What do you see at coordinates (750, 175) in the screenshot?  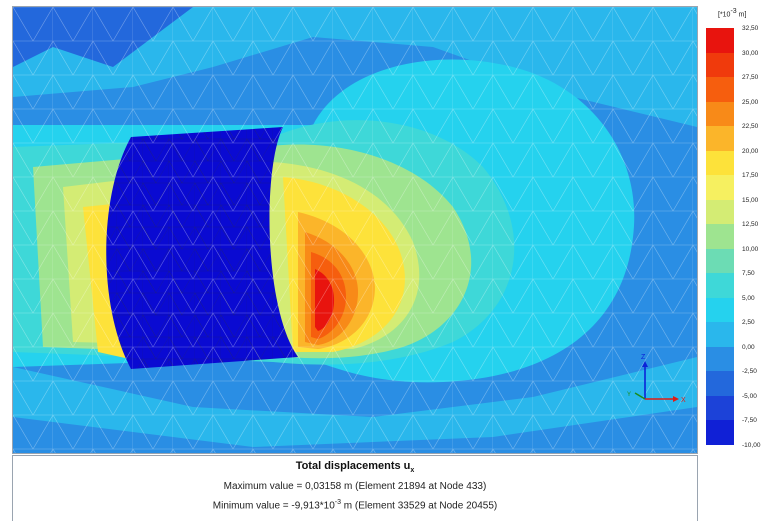 I see `legend-value-label: 17,50` at bounding box center [750, 175].